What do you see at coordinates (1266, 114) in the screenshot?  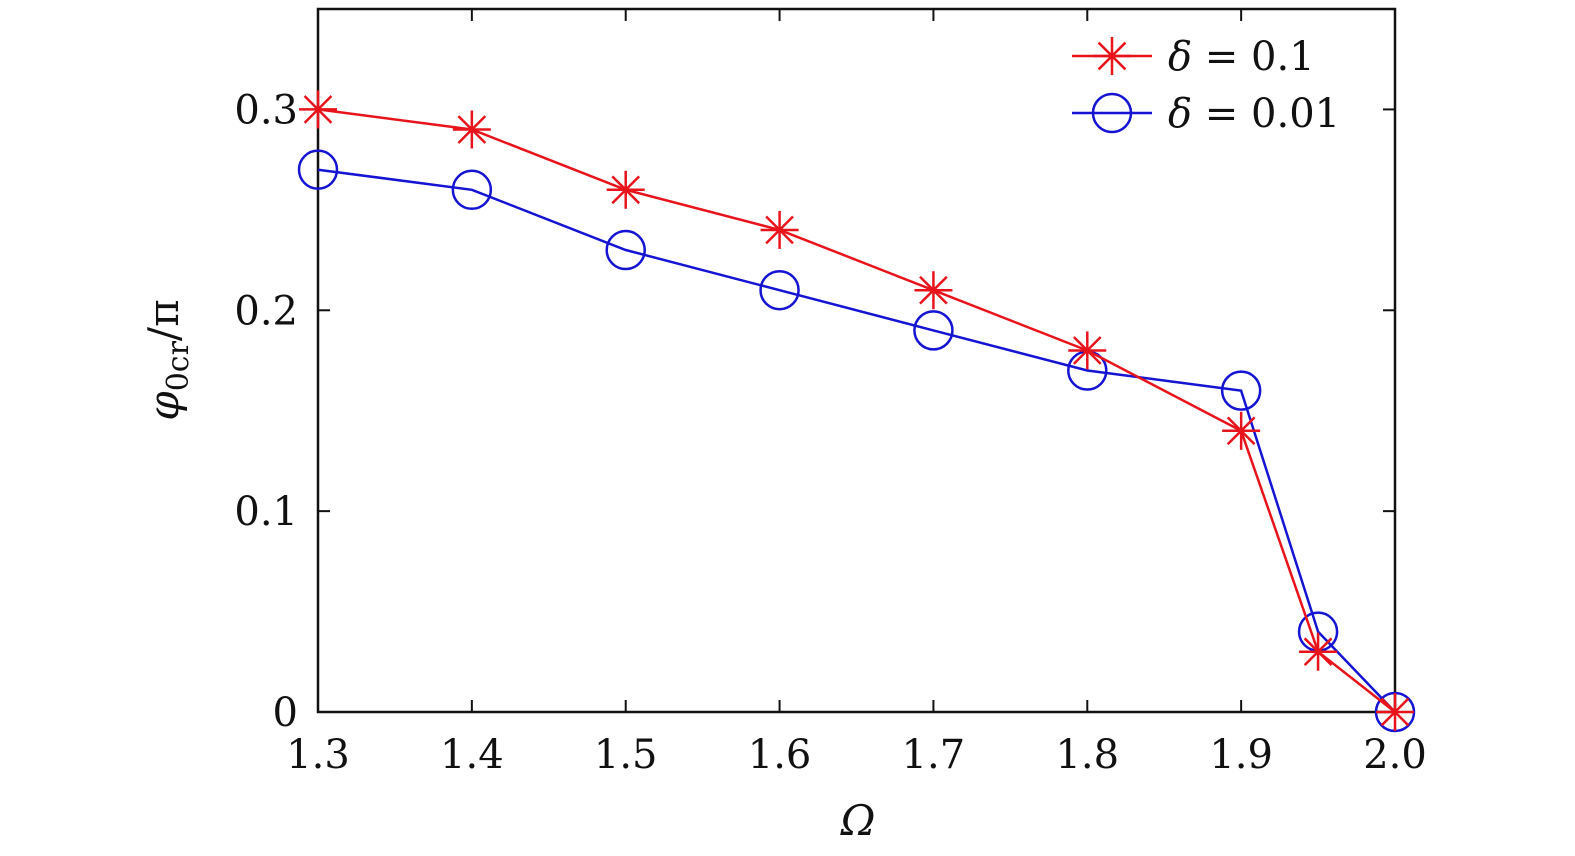 I see `legend-value: = 0.01` at bounding box center [1266, 114].